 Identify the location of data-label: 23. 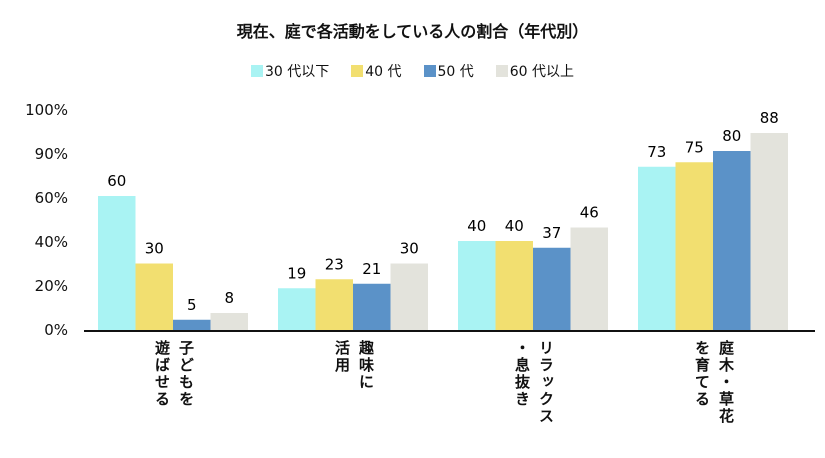
(334, 264).